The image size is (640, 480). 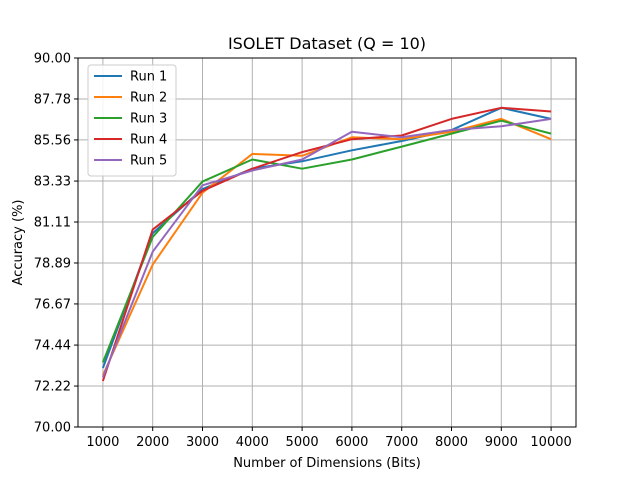 What do you see at coordinates (401, 442) in the screenshot?
I see `x-tick-label: 7000` at bounding box center [401, 442].